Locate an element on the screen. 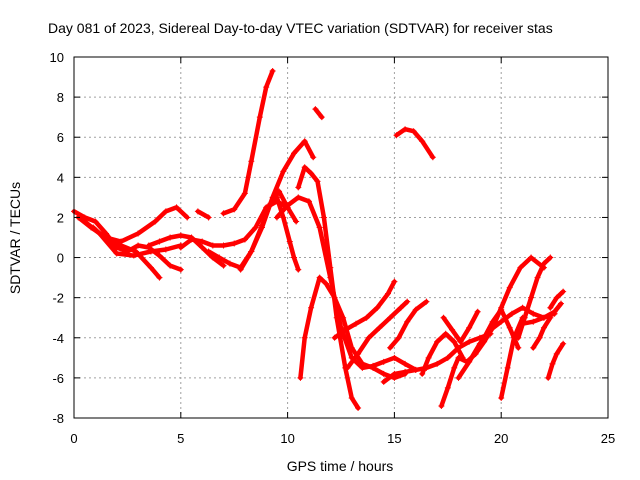  y-tick-label: -2 is located at coordinates (58, 298).